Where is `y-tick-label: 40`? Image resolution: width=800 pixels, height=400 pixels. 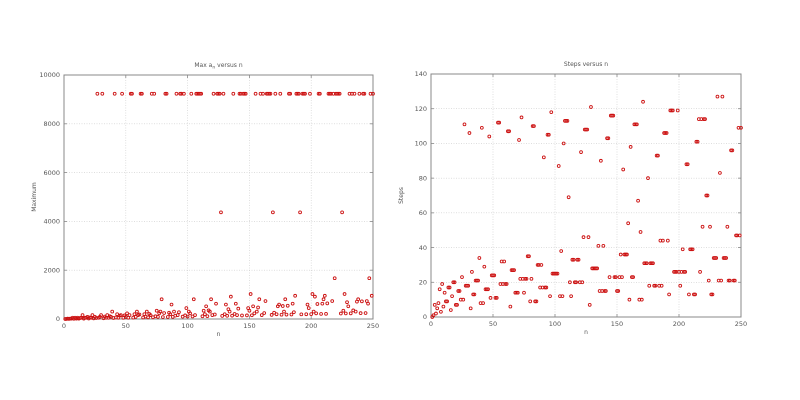
y-tick-label: 40 is located at coordinates (423, 248).